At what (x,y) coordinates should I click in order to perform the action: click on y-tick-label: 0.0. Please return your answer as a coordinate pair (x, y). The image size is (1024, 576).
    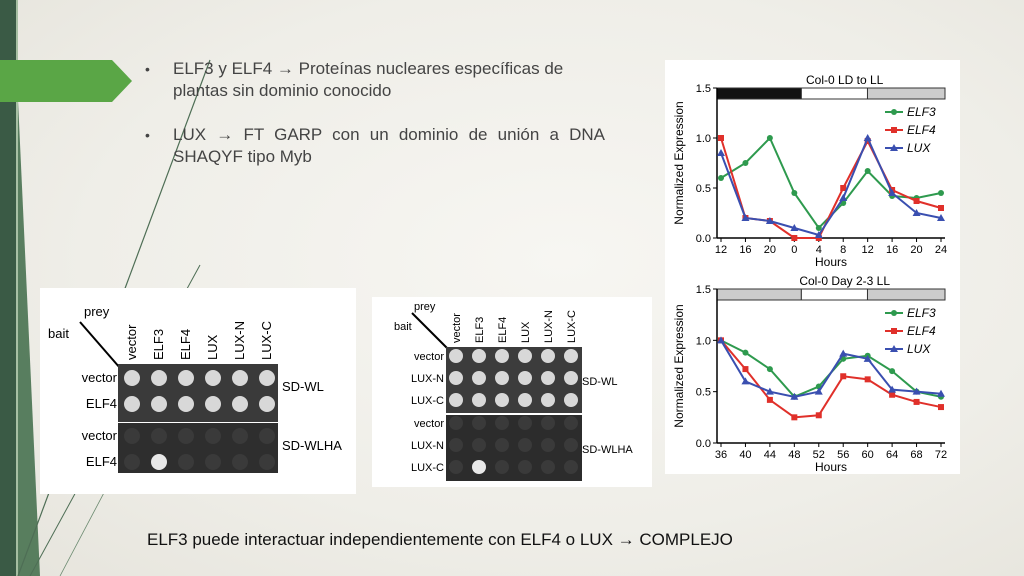
    Looking at the image, I should click on (703, 444).